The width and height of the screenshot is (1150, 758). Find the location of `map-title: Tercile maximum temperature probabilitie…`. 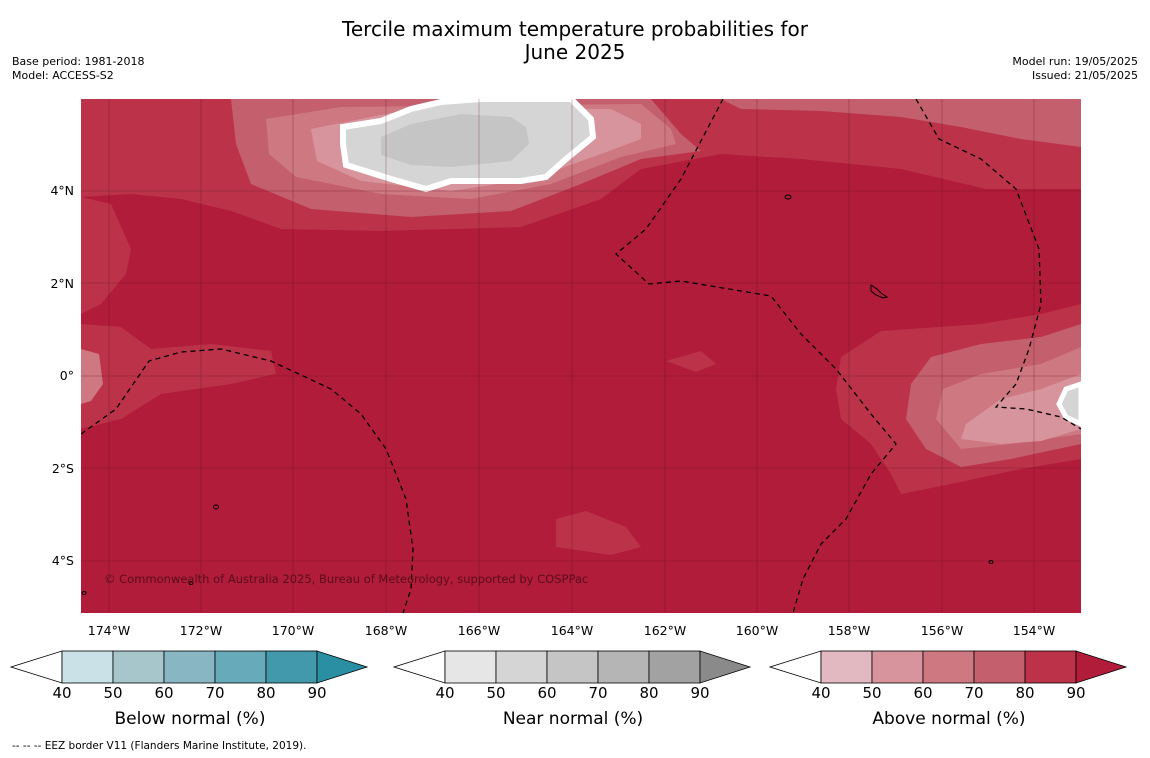

map-title: Tercile maximum temperature probabilitie… is located at coordinates (575, 41).